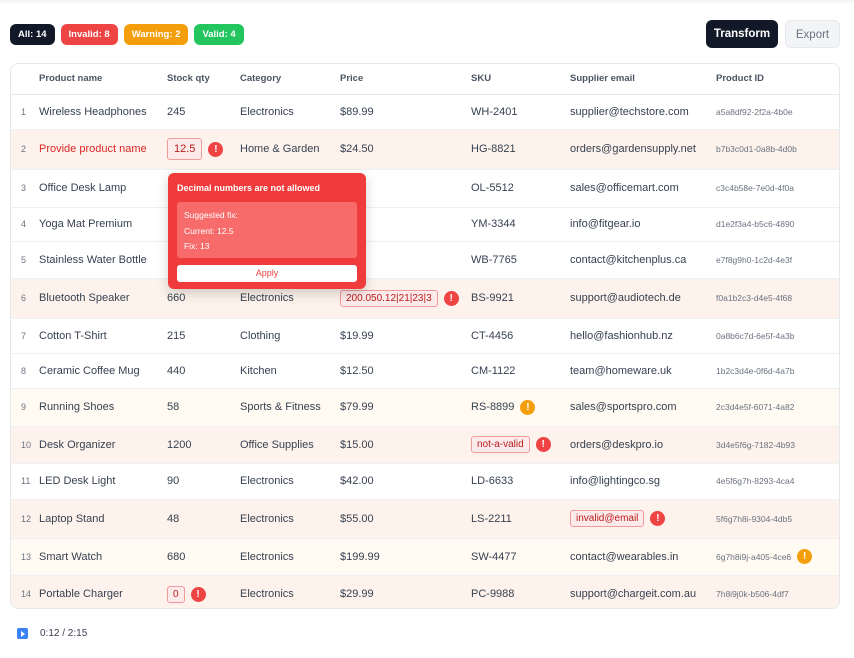 The height and width of the screenshot is (658, 854). What do you see at coordinates (290, 79) in the screenshot?
I see `column-header: Category` at bounding box center [290, 79].